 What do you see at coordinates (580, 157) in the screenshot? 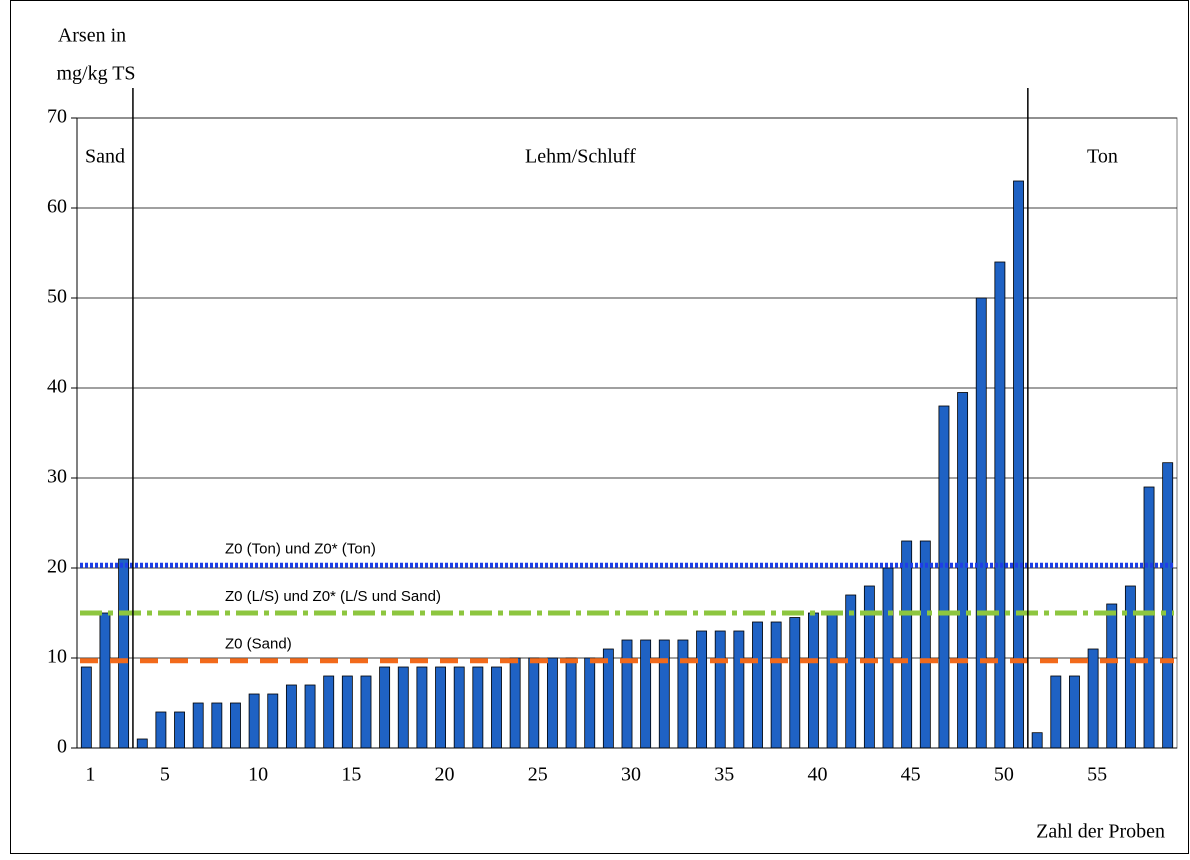
I see `region-label: Lehm/Schluff` at bounding box center [580, 157].